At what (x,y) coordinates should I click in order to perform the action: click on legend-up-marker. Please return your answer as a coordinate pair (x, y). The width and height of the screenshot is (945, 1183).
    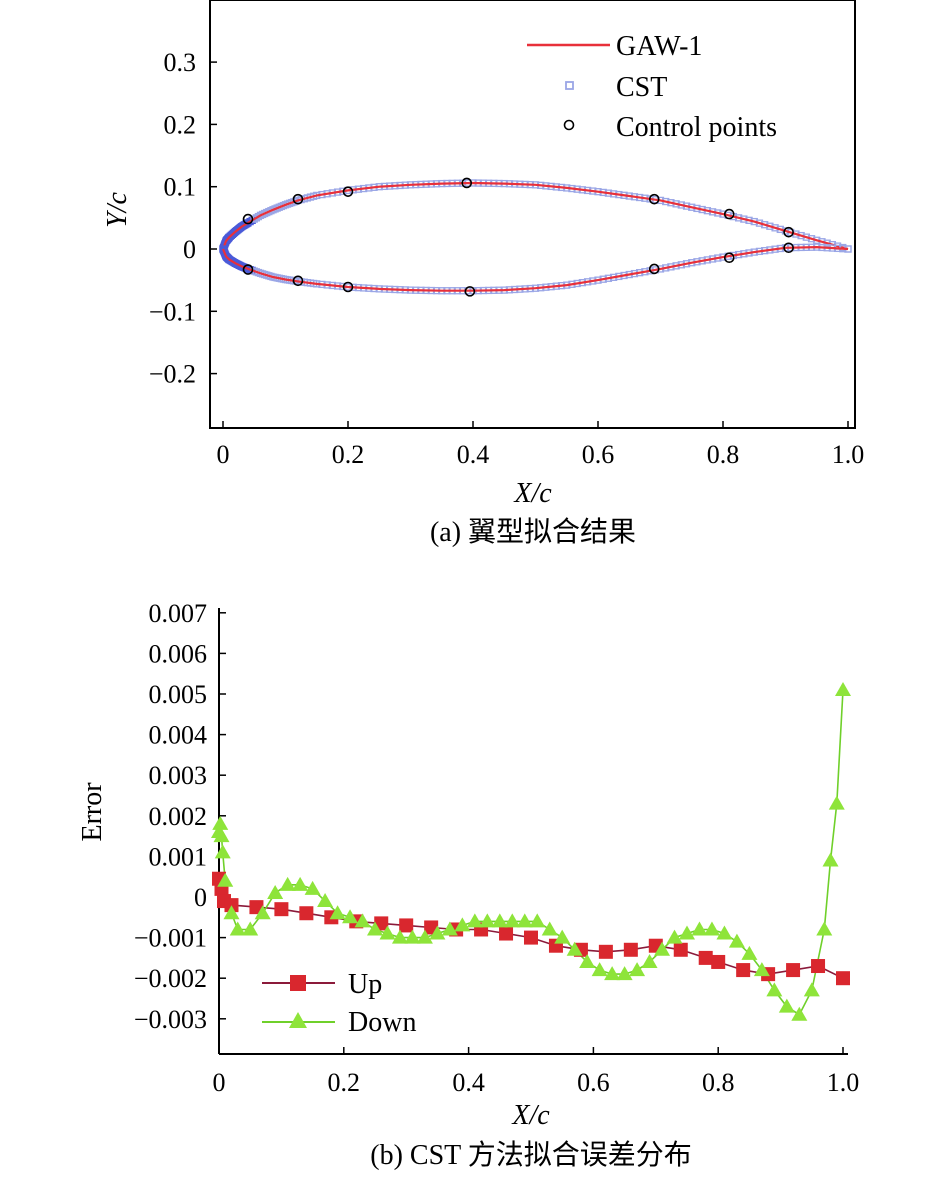
    Looking at the image, I should click on (298, 983).